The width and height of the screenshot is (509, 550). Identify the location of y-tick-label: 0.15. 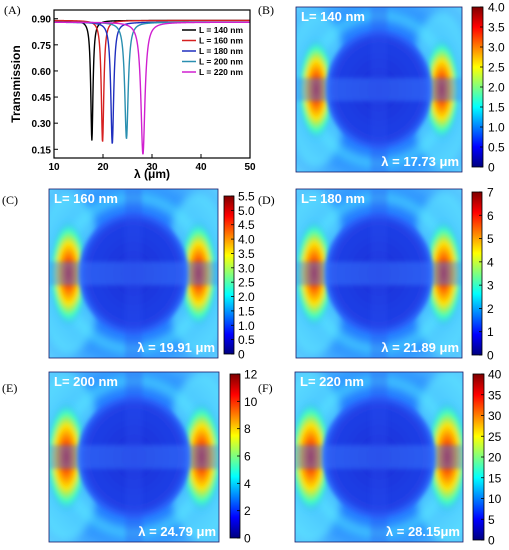
(42, 150).